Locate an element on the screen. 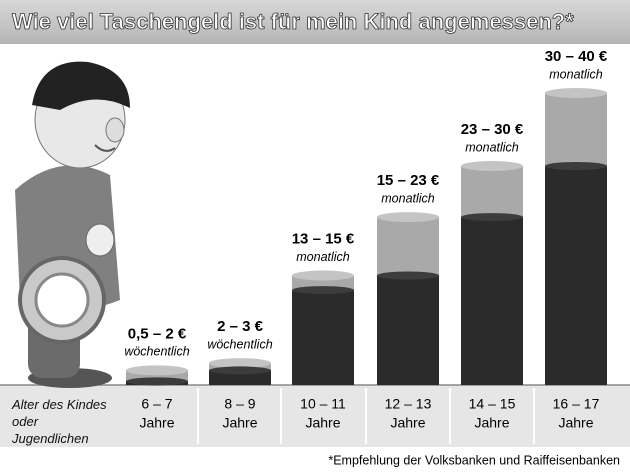 The width and height of the screenshot is (630, 473). x-tick-label: 6 – 7 is located at coordinates (156, 404).